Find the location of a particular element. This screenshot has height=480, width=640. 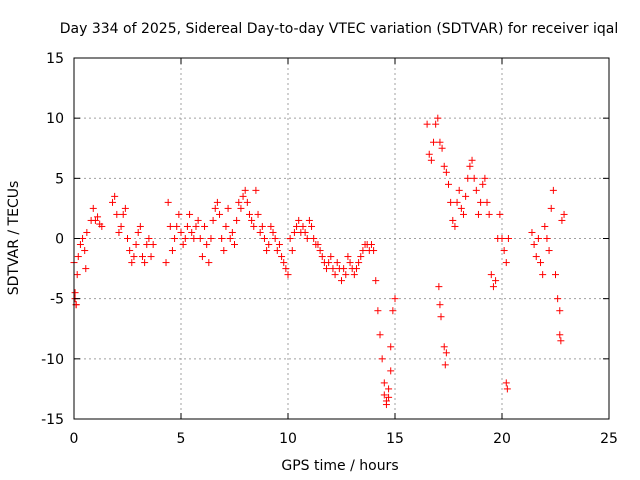

y-tick-label: 5 is located at coordinates (59, 179).